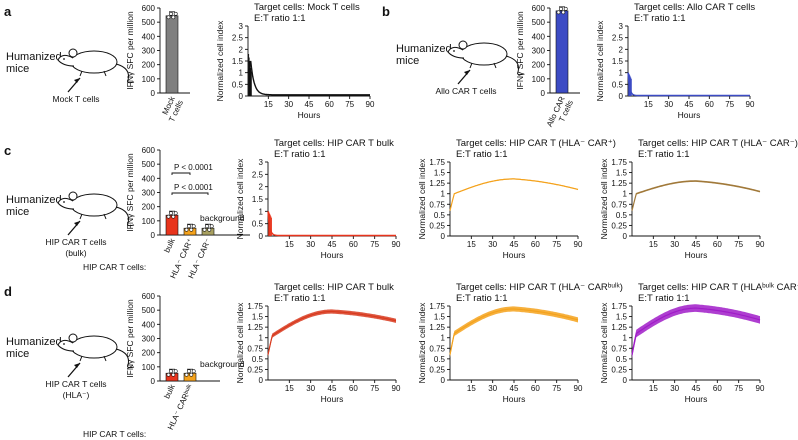 This screenshot has height=440, width=798. What do you see at coordinates (7, 150) in the screenshot?
I see `panel-label-c: c` at bounding box center [7, 150].